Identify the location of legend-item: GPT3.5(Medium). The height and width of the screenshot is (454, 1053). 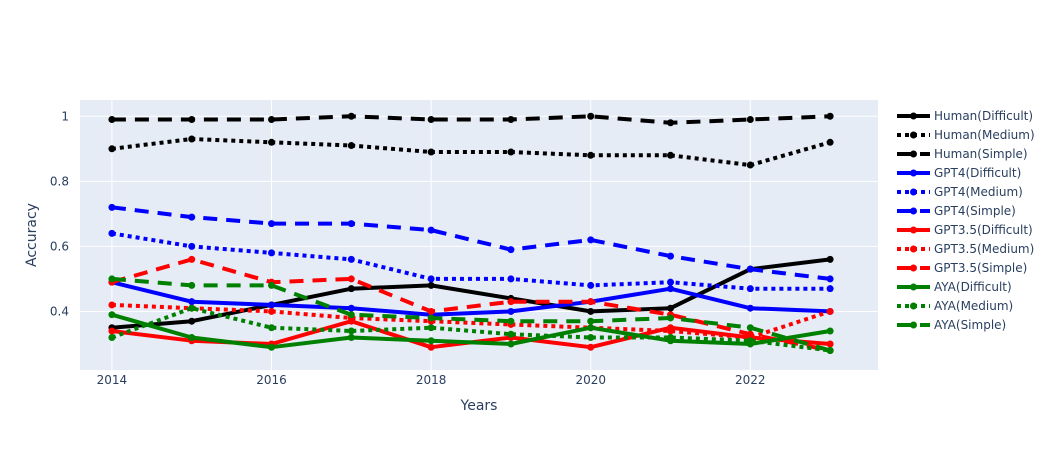
(965, 249).